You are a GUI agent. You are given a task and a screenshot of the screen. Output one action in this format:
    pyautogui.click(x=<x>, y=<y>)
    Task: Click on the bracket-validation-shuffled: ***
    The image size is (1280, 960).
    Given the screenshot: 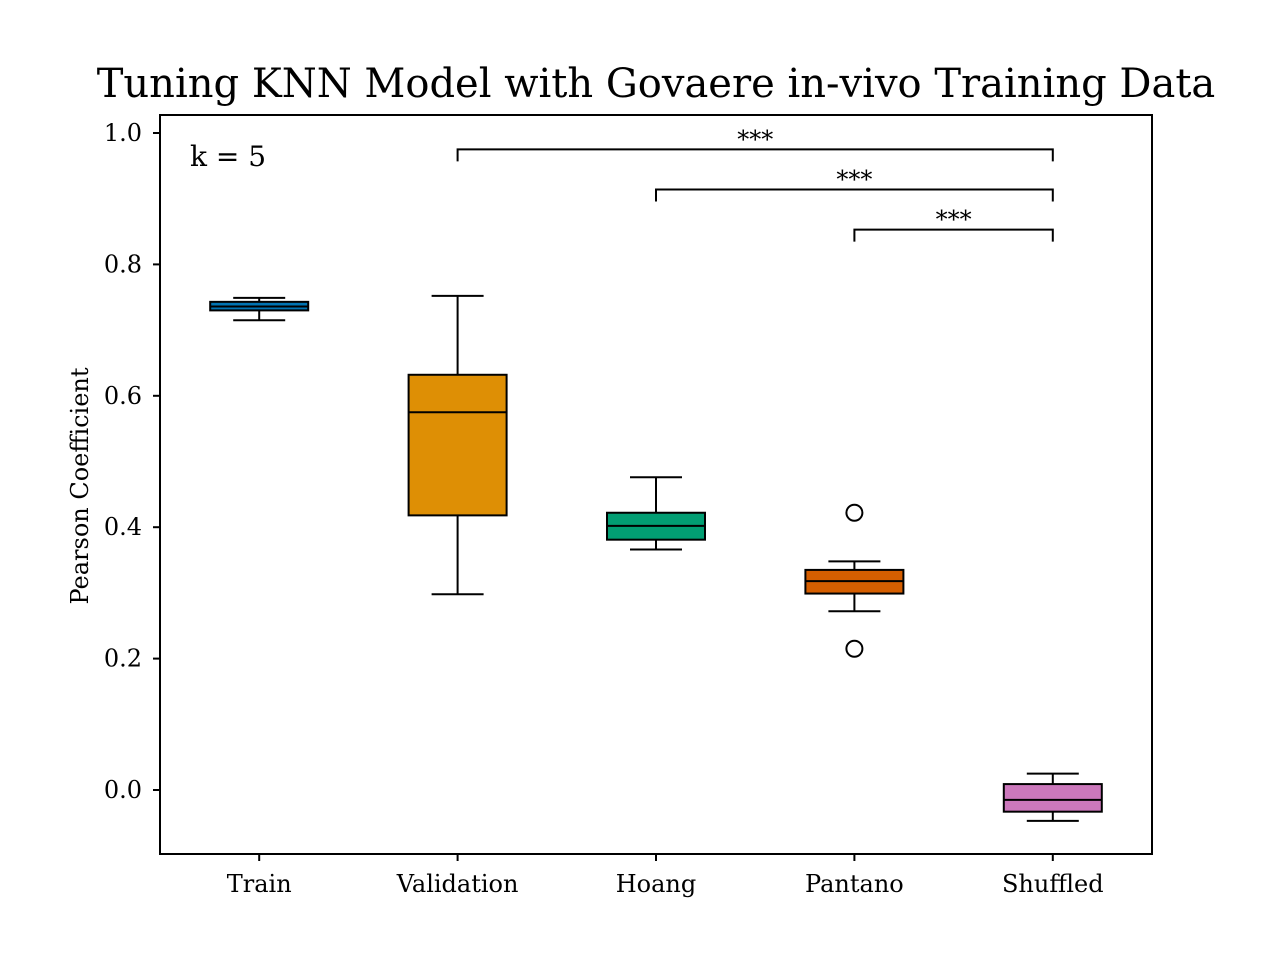 What is the action you would take?
    pyautogui.click(x=755, y=143)
    